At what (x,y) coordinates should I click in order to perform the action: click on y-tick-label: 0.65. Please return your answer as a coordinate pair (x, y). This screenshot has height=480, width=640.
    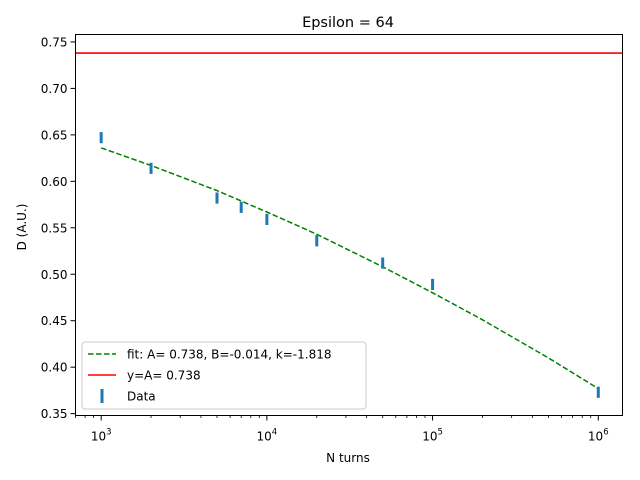
    Looking at the image, I should click on (54, 135).